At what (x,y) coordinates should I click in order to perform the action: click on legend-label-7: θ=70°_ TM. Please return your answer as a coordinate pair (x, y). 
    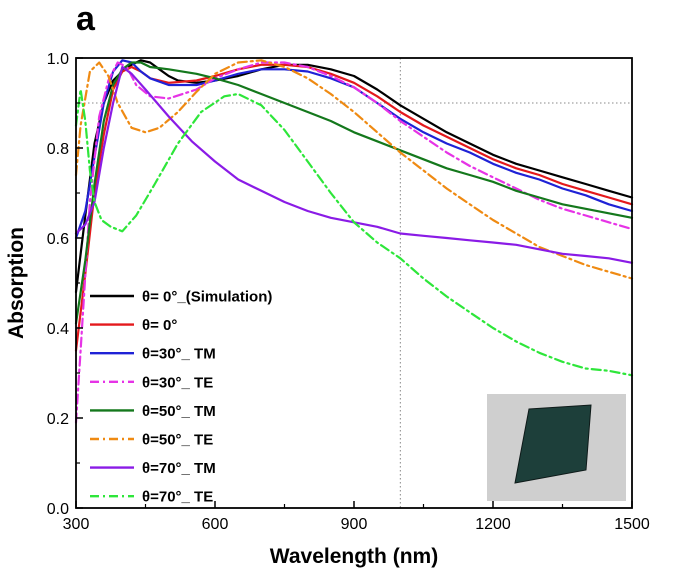
    Looking at the image, I should click on (179, 468).